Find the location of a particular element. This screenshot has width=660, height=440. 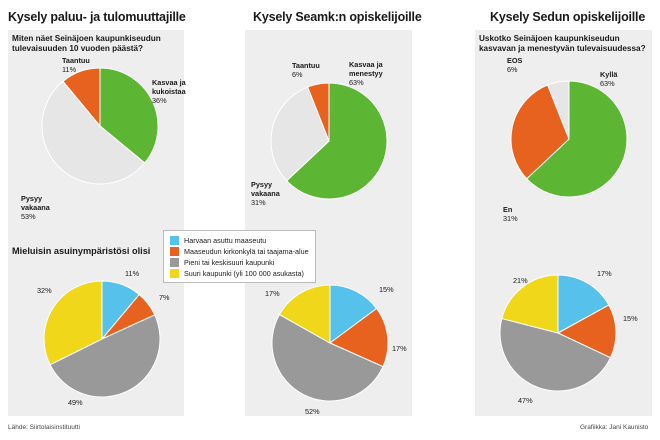

slice-label-kirkonkyla: 7% is located at coordinates (164, 297).